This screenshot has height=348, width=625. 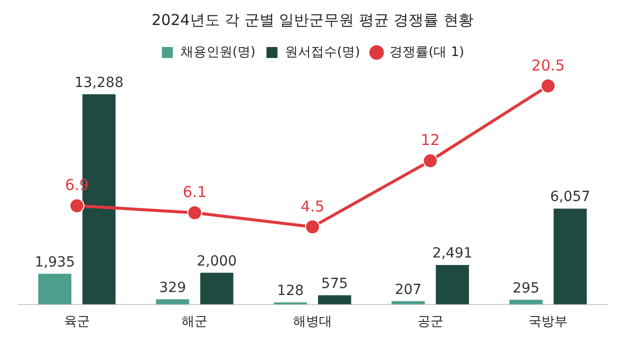 What do you see at coordinates (526, 288) in the screenshot?
I see `data-label: 295` at bounding box center [526, 288].